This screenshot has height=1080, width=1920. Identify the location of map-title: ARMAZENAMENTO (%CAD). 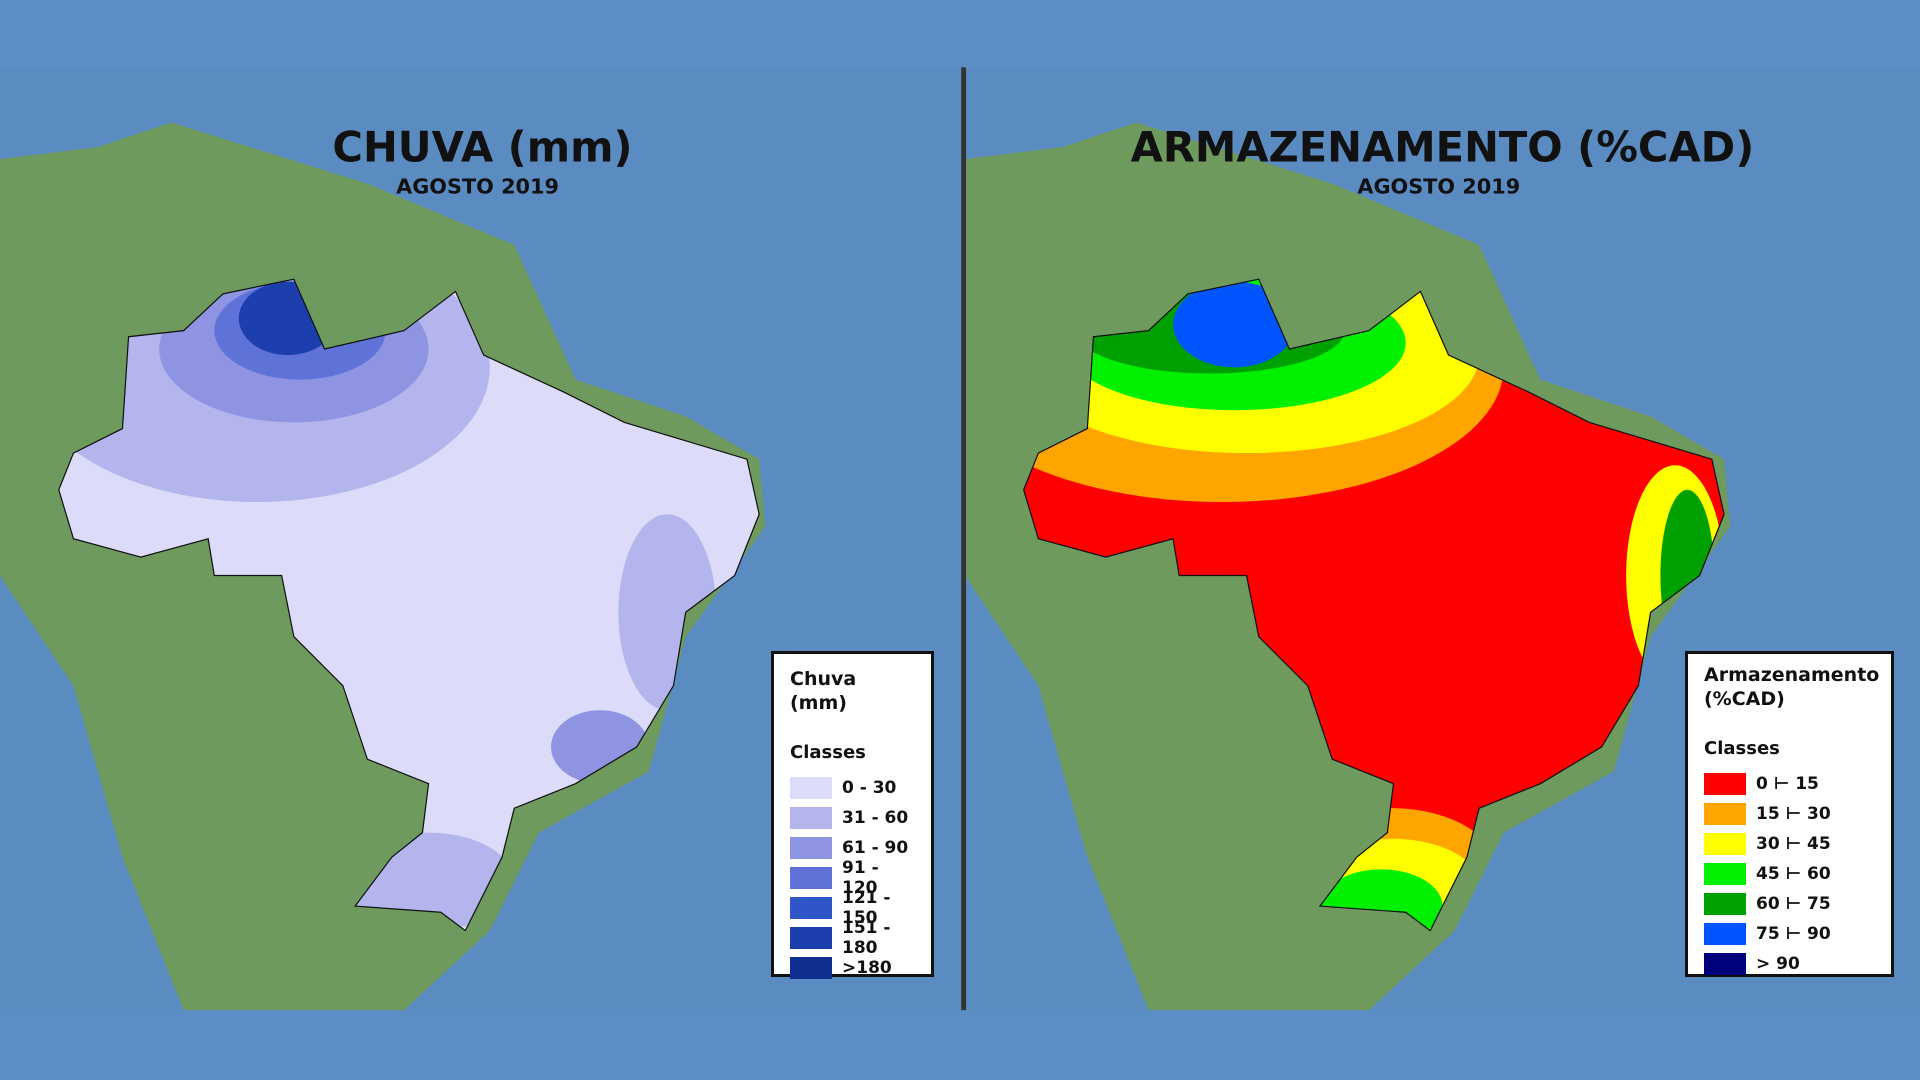
(1443, 147).